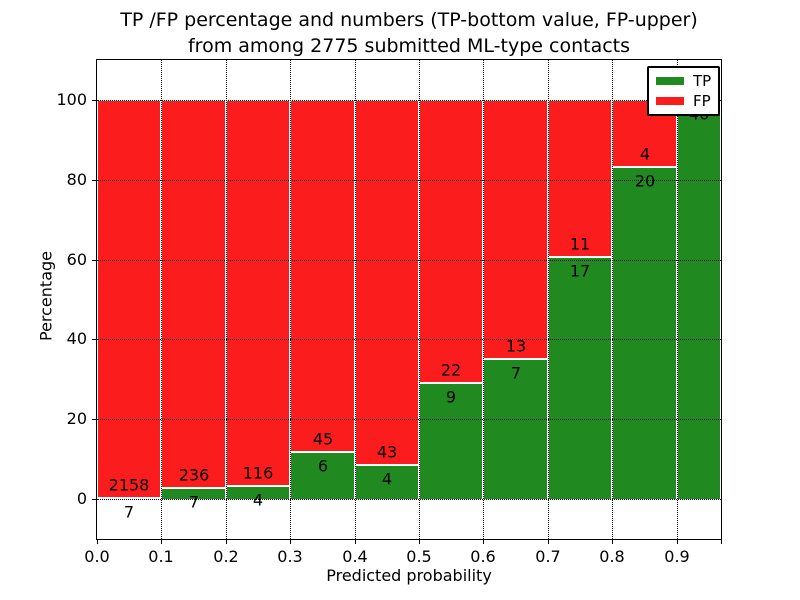 The image size is (800, 600). Describe the element at coordinates (258, 473) in the screenshot. I see `fp-count-label: 116` at that location.